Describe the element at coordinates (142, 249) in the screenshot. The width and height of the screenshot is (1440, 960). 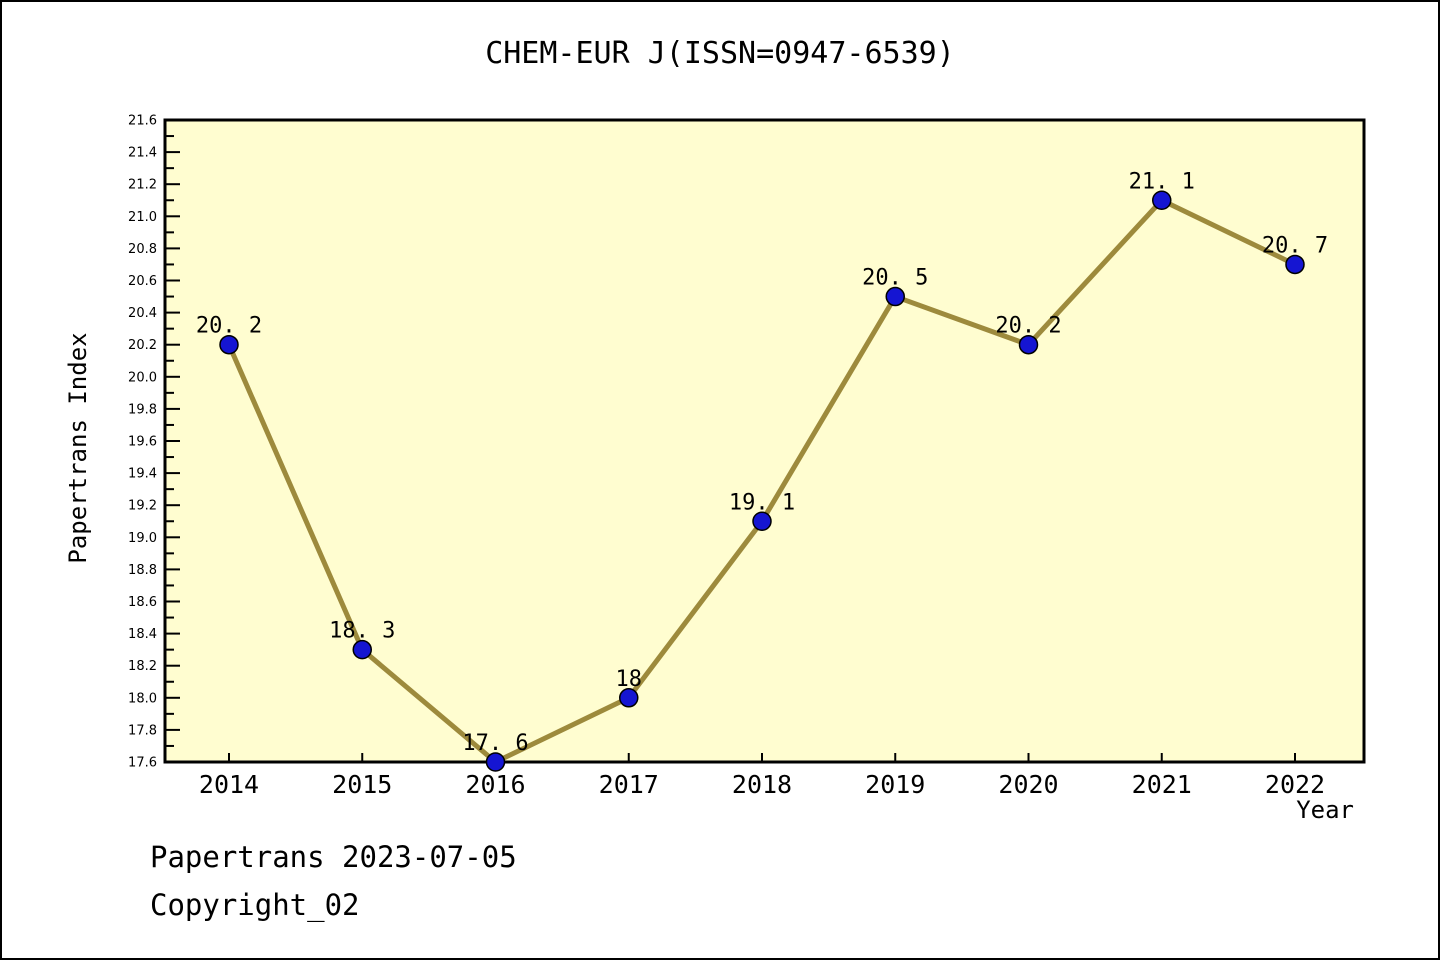
I see `y-tick-label: 20.8` at that location.